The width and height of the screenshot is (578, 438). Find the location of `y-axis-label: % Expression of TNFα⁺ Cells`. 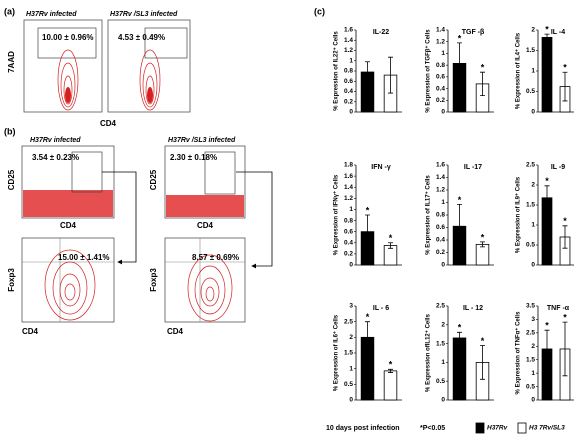

y-axis-label: % Expression of TNFα⁺ Cells is located at coordinates (518, 353).